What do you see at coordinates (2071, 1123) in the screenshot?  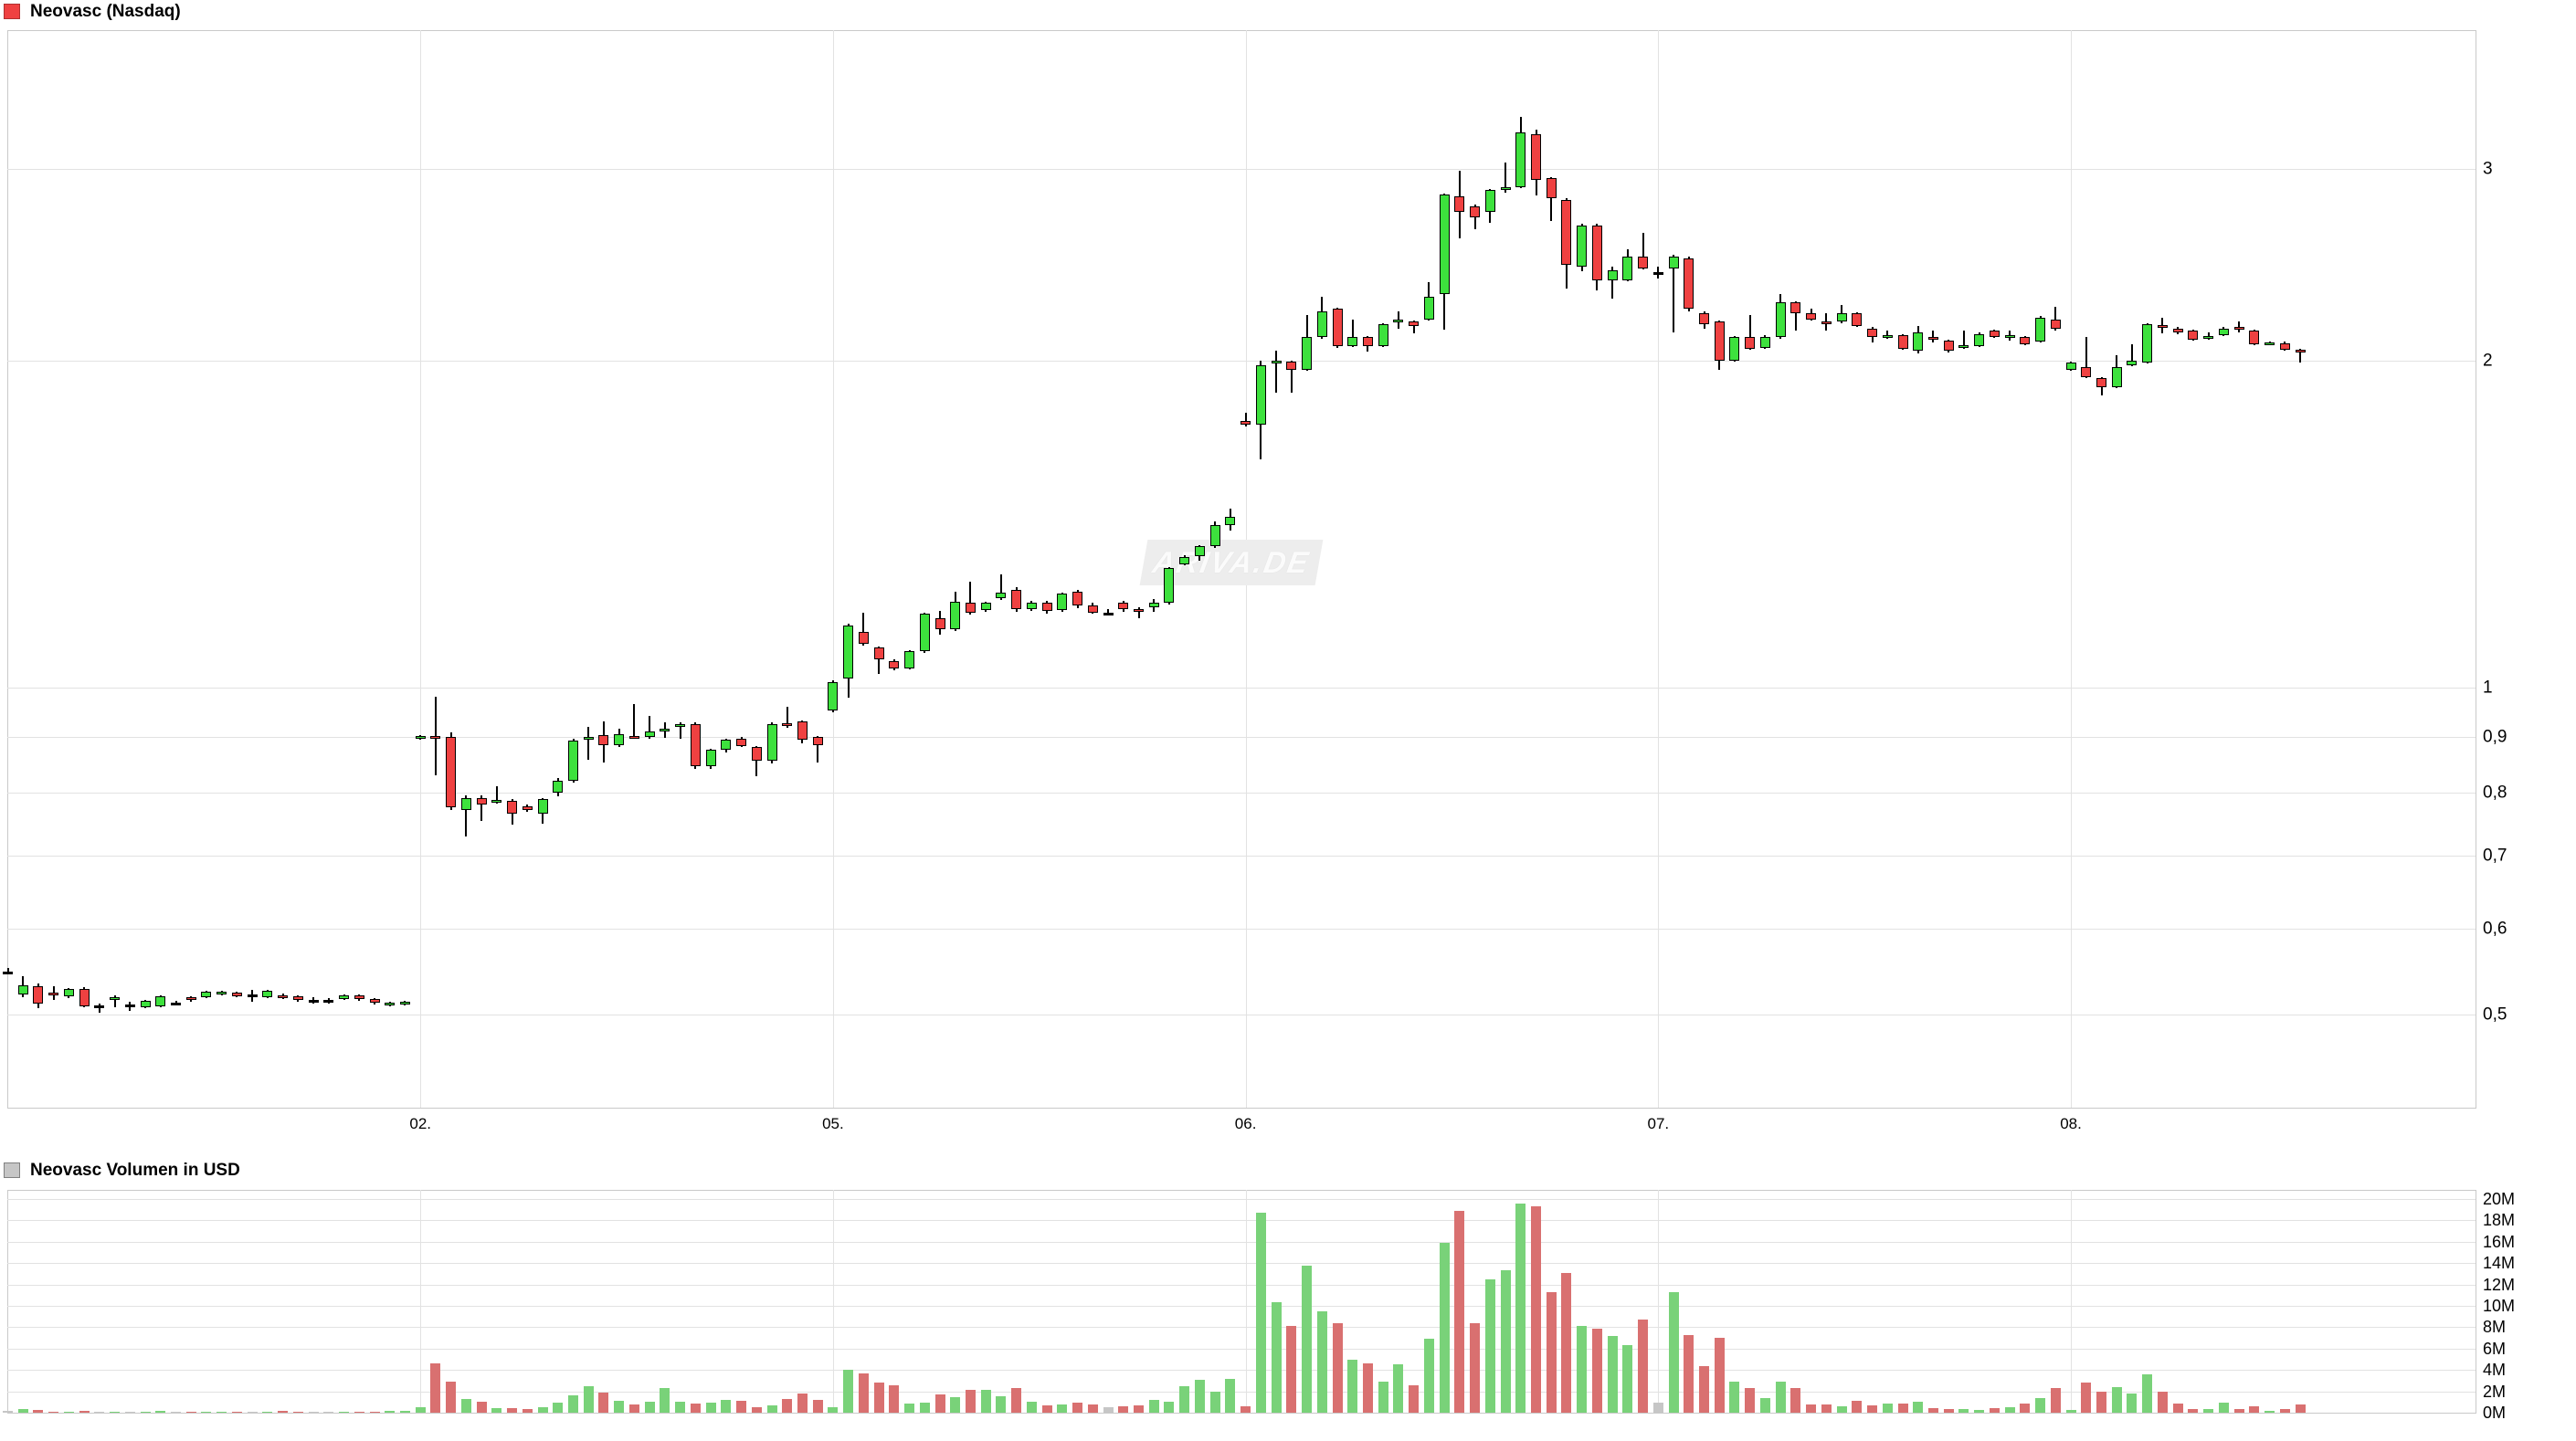 I see `x-axis-label: 08.` at bounding box center [2071, 1123].